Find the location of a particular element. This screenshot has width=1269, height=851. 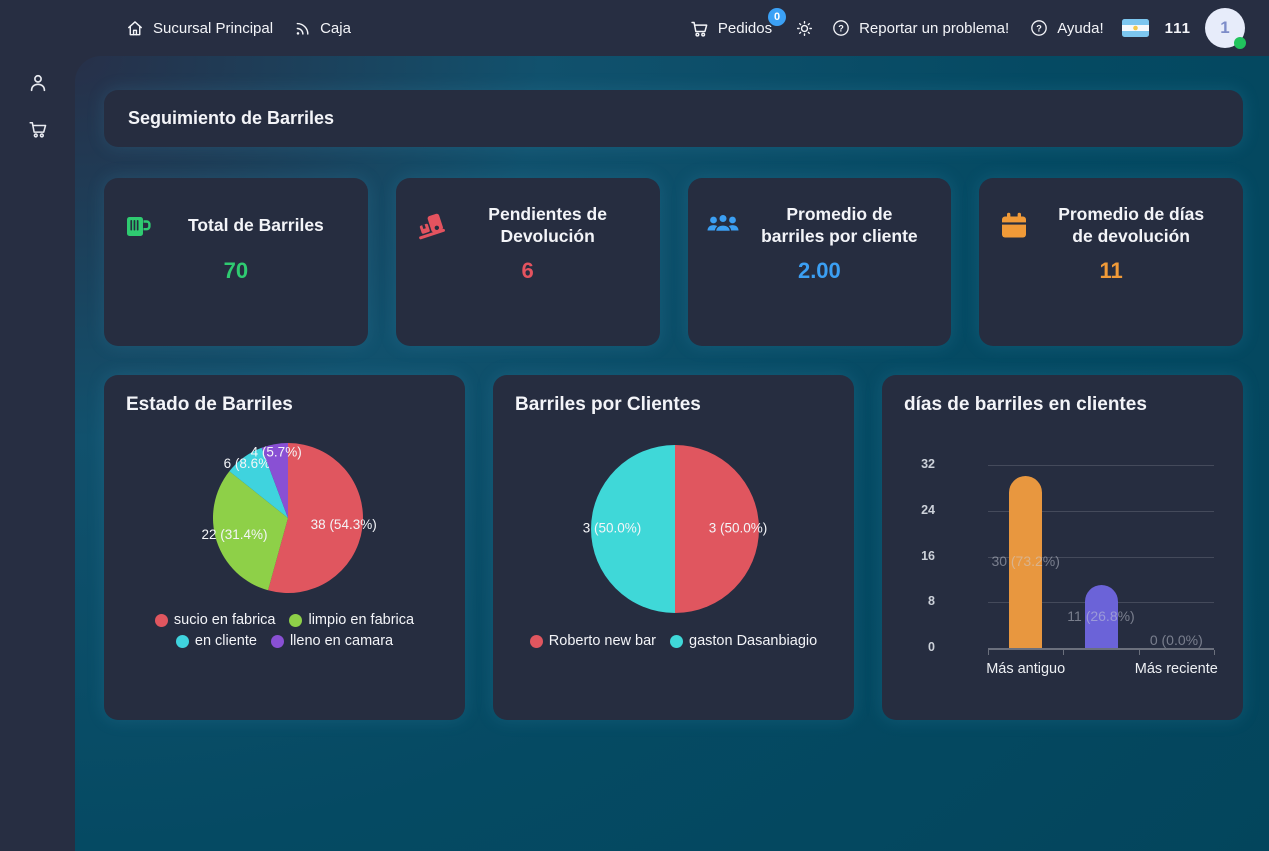

pie-slice-limpio-en-fabrica is located at coordinates (250, 531).